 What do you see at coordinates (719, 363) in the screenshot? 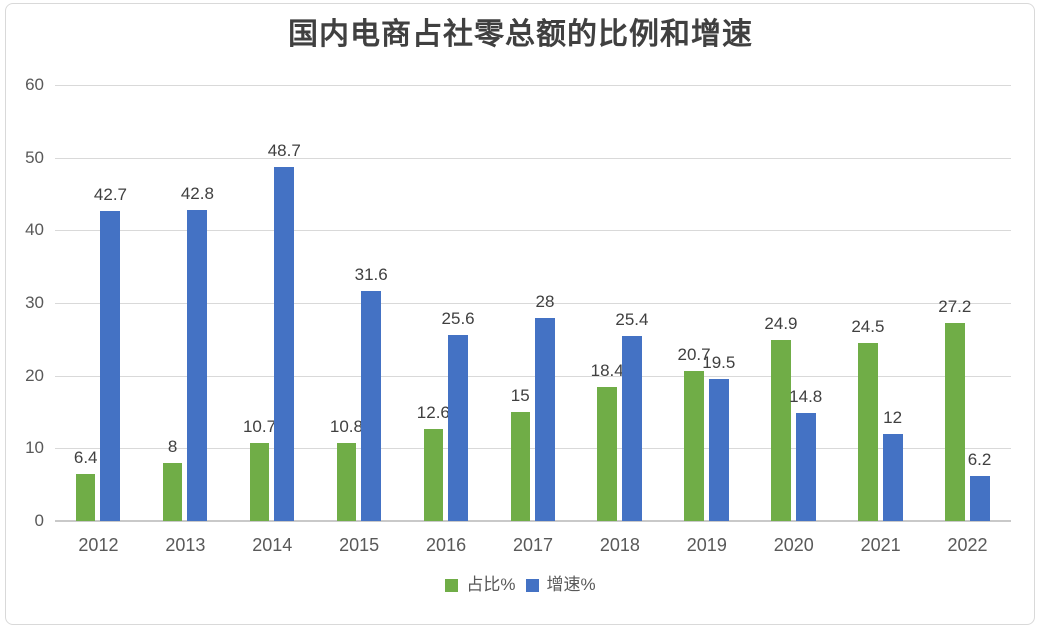
I see `value-label: 19.5` at bounding box center [719, 363].